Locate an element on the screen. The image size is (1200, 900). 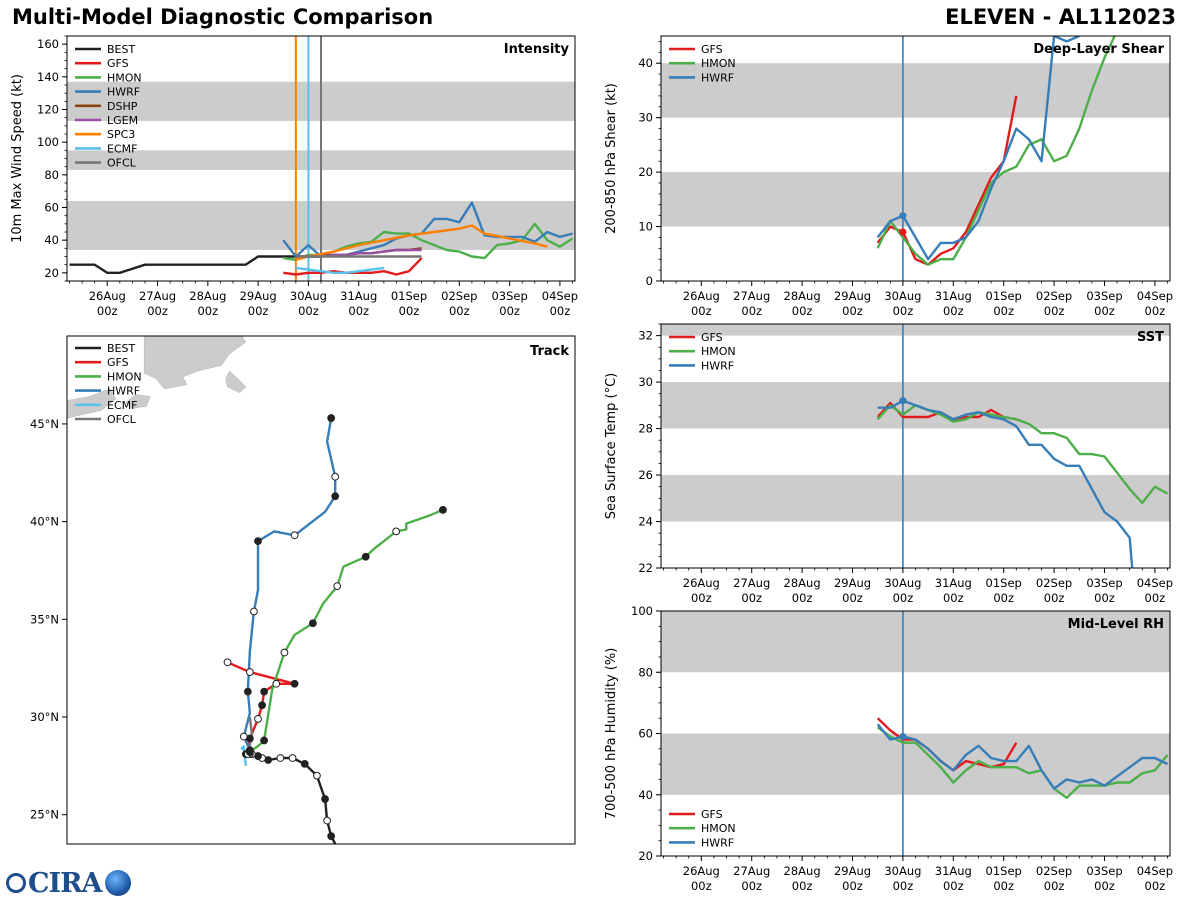
rh-y-tick-label: 20 is located at coordinates (645, 856).